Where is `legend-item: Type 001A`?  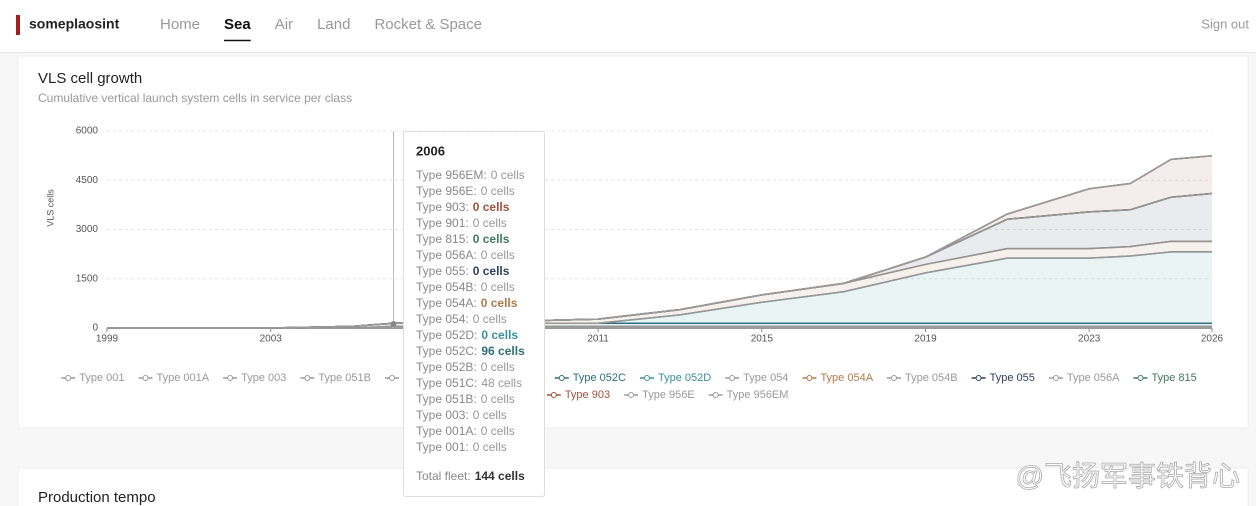 legend-item: Type 001A is located at coordinates (174, 378).